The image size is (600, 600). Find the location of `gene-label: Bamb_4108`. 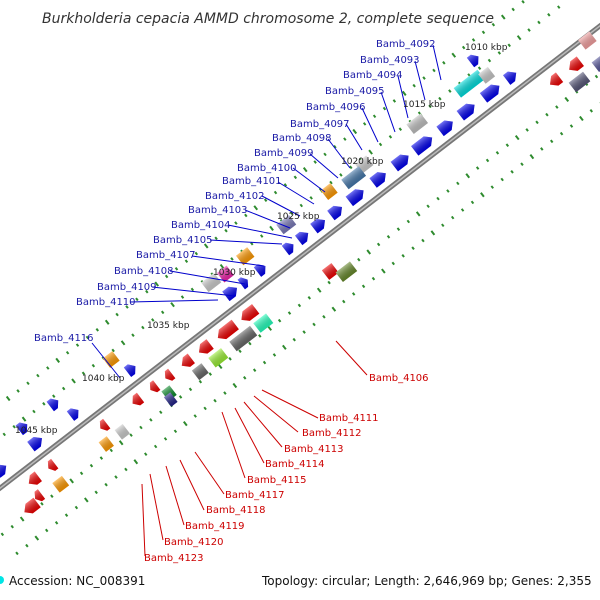

gene-label: Bamb_4108 is located at coordinates (144, 271).